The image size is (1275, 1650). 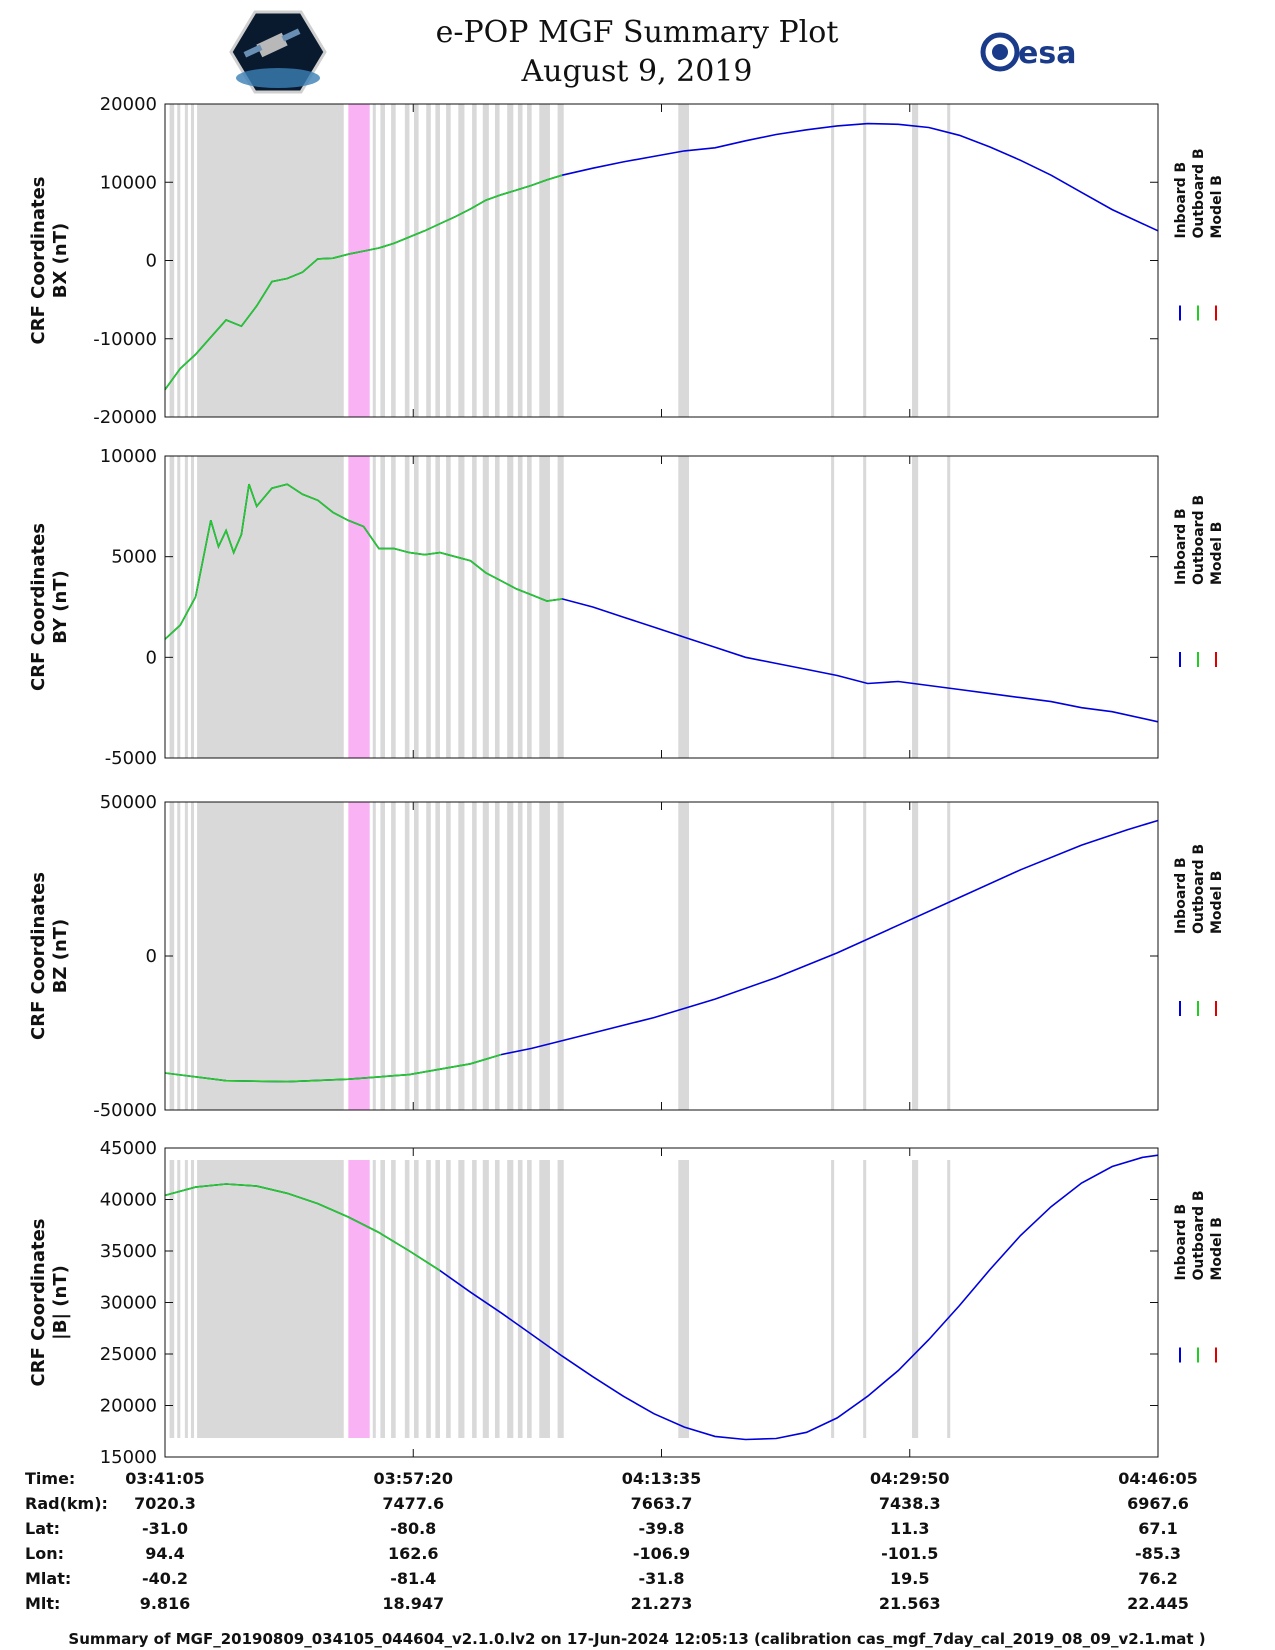 I want to click on y-tick-label: 45000, so click(x=128, y=1148).